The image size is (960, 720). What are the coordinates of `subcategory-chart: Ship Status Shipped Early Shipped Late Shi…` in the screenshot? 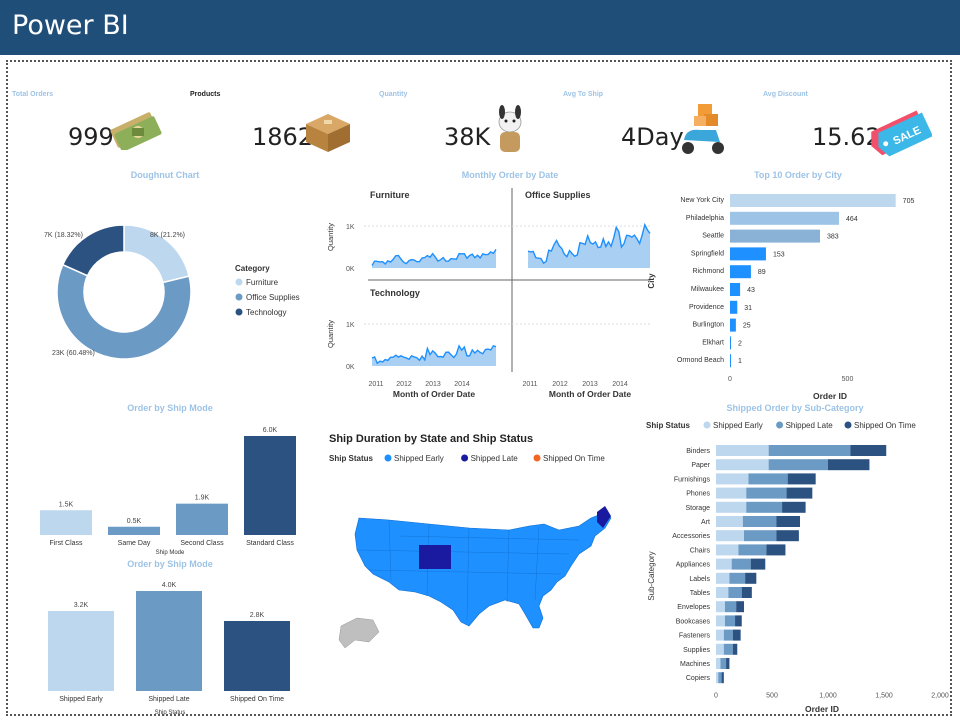 It's located at (795, 566).